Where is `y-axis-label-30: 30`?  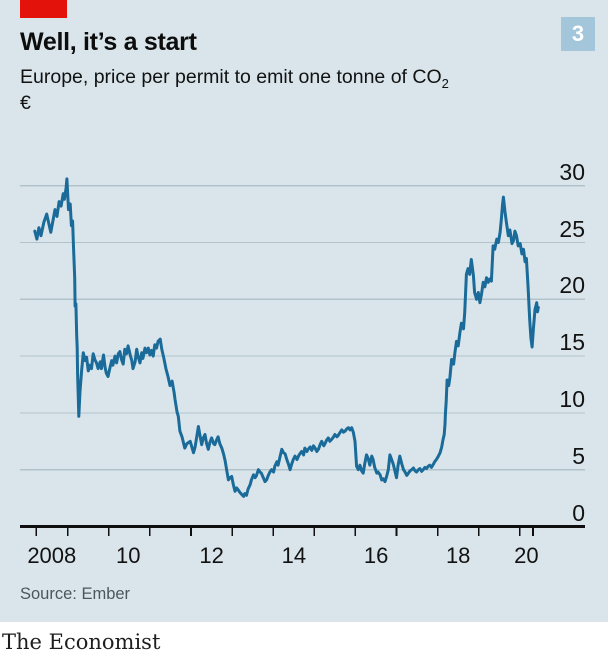
y-axis-label-30: 30 is located at coordinates (572, 171).